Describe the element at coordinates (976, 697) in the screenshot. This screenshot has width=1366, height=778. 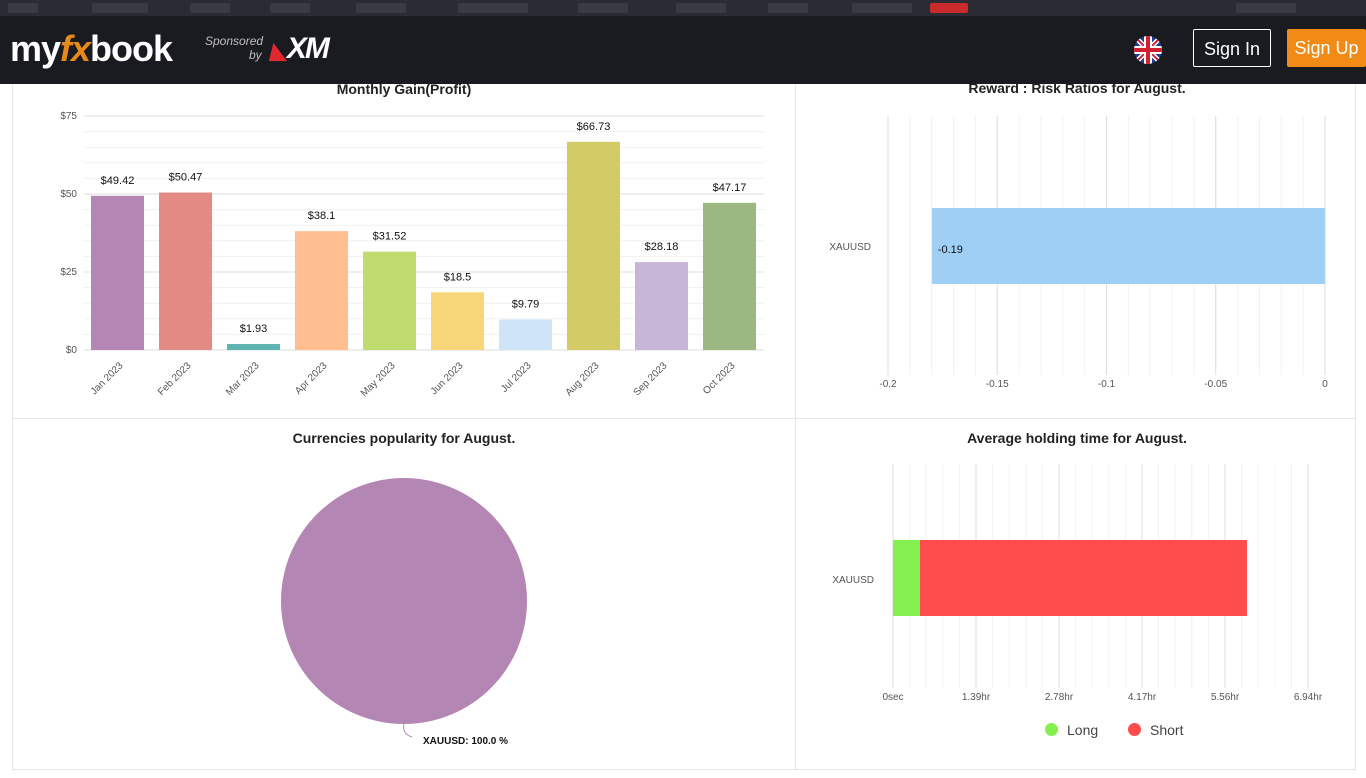
I see `x-tick-label: 1.39hr` at that location.